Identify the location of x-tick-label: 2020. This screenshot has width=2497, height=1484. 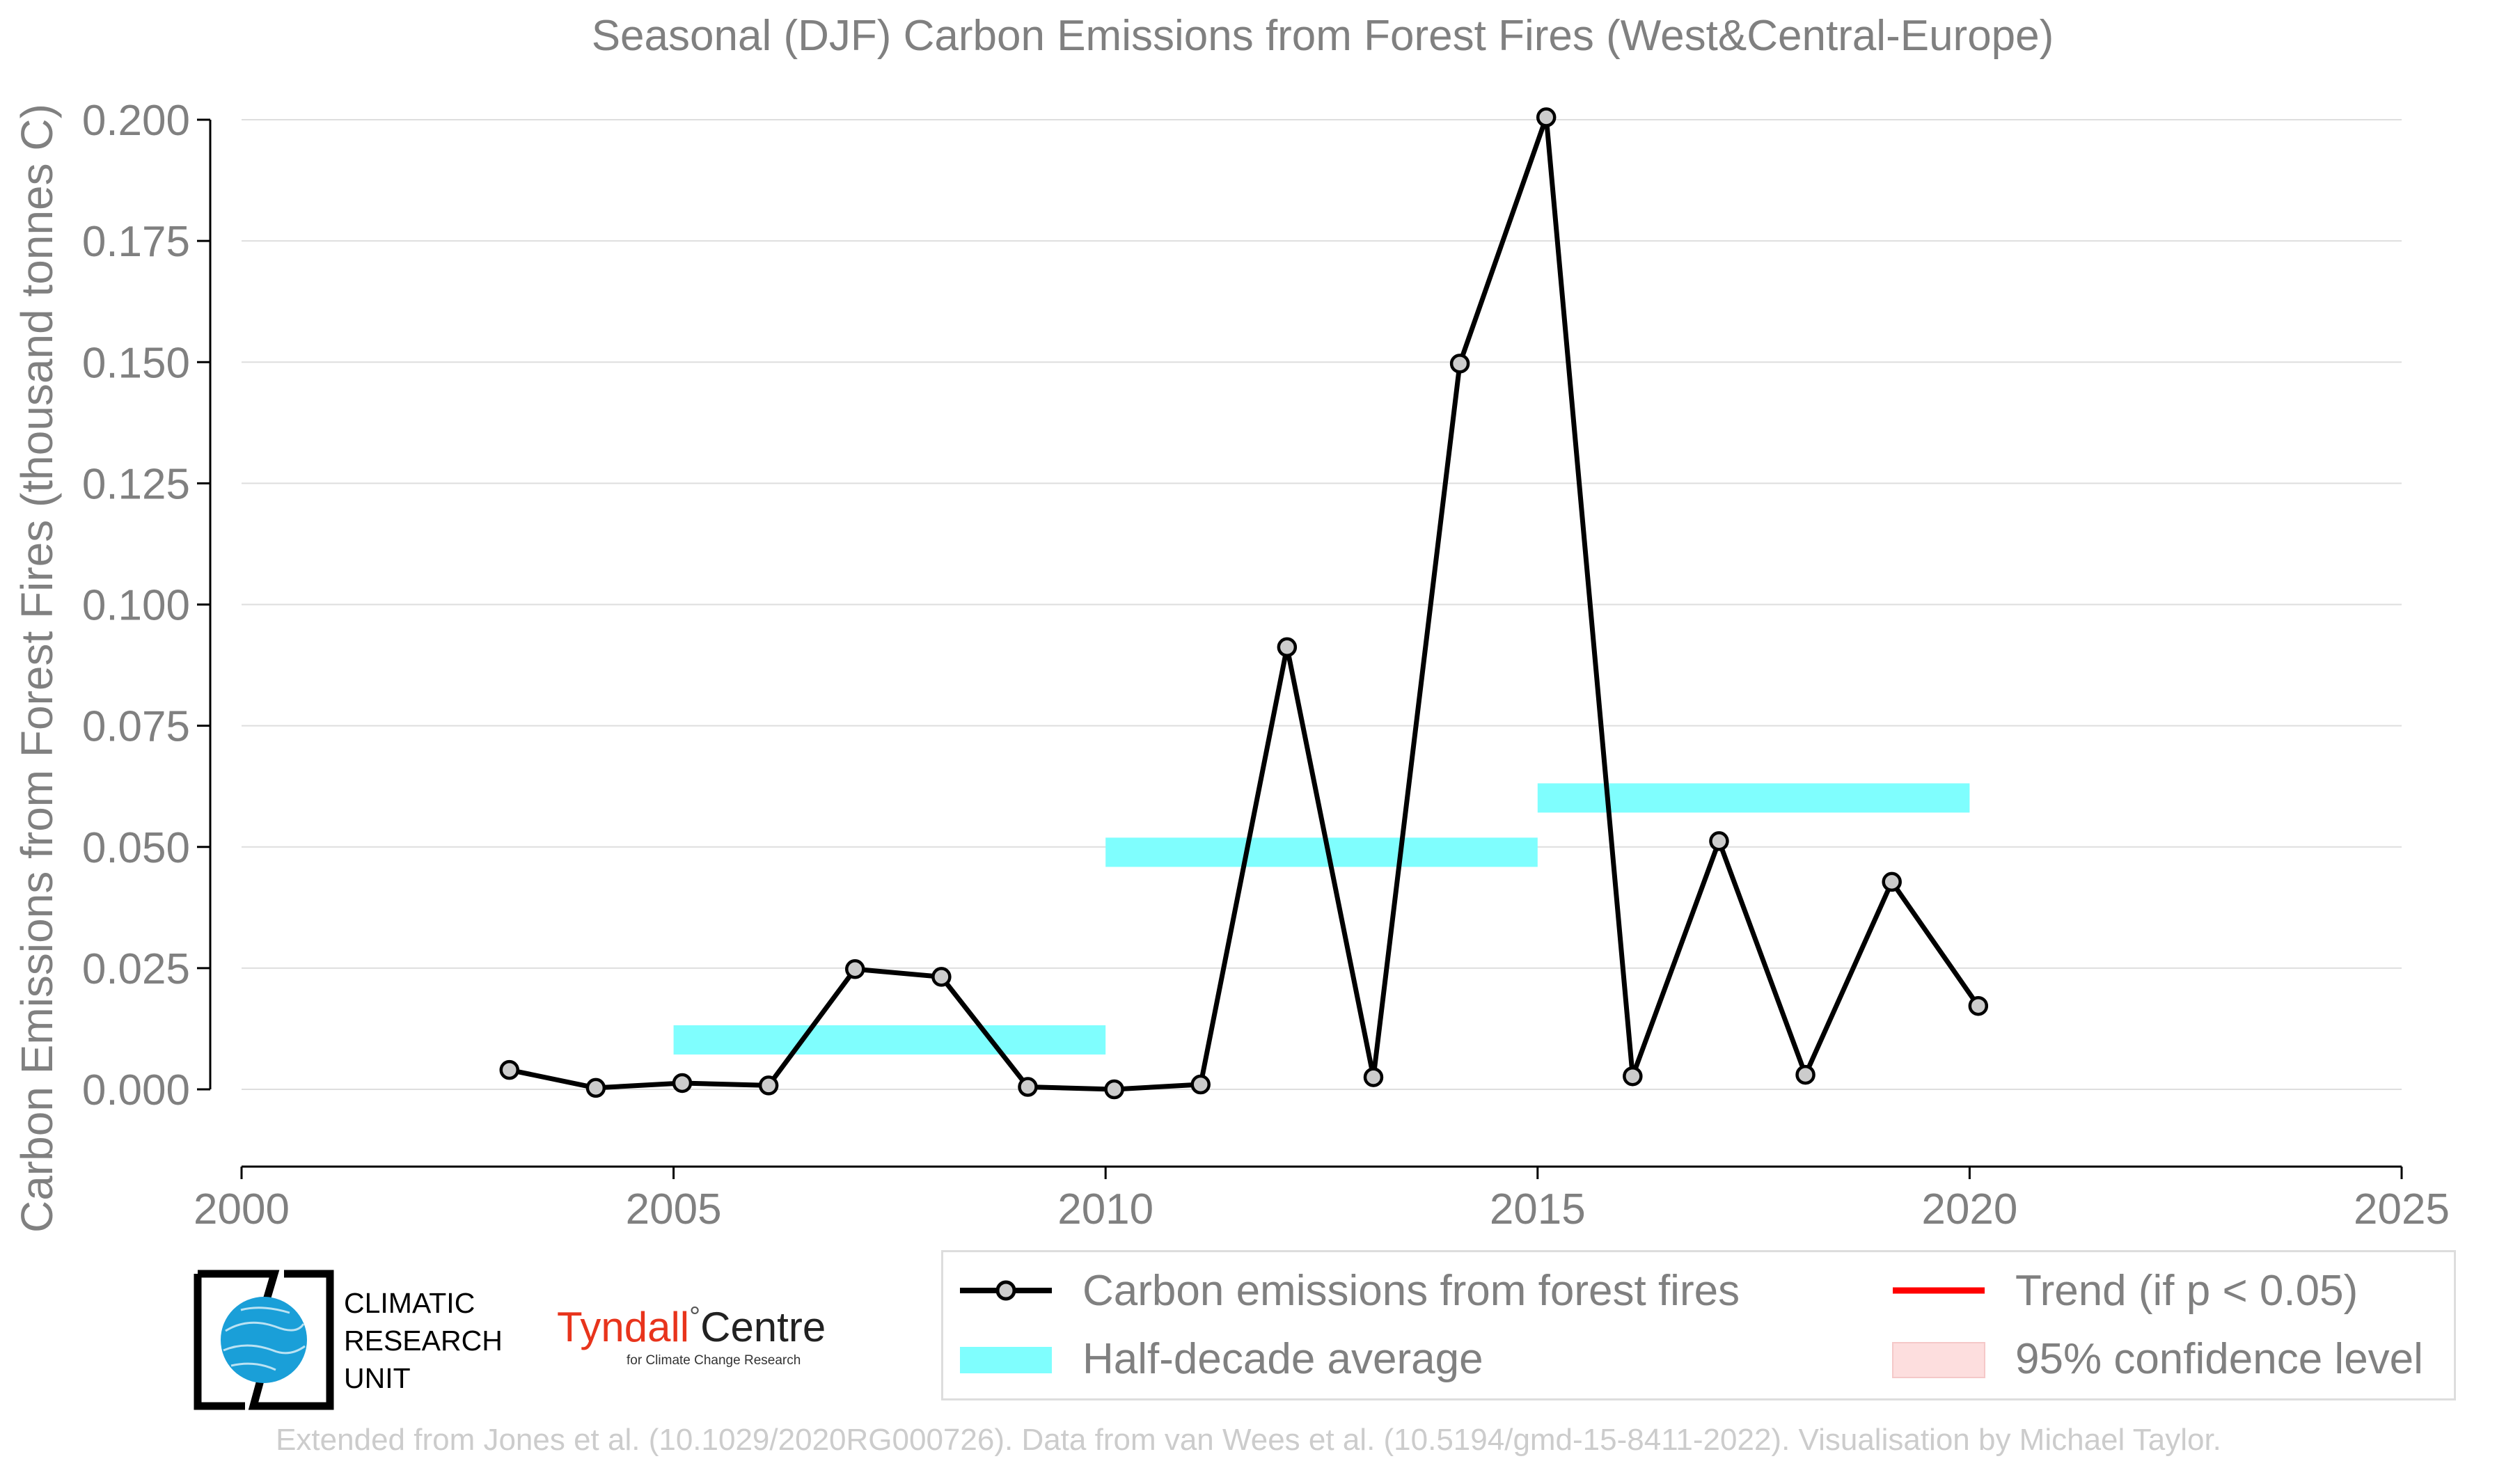
(1969, 1209).